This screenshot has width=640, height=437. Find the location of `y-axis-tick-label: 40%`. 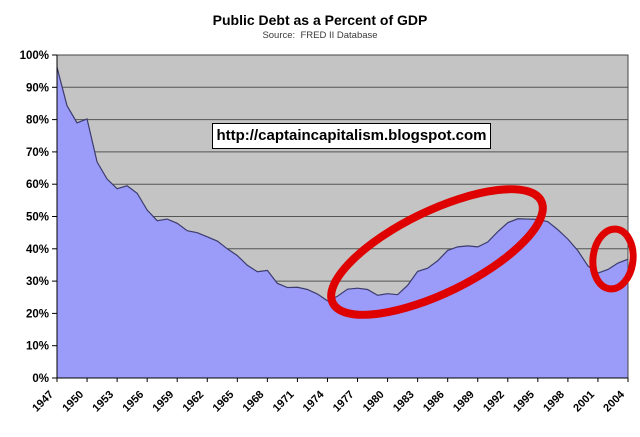

y-axis-tick-label: 40% is located at coordinates (37, 250).